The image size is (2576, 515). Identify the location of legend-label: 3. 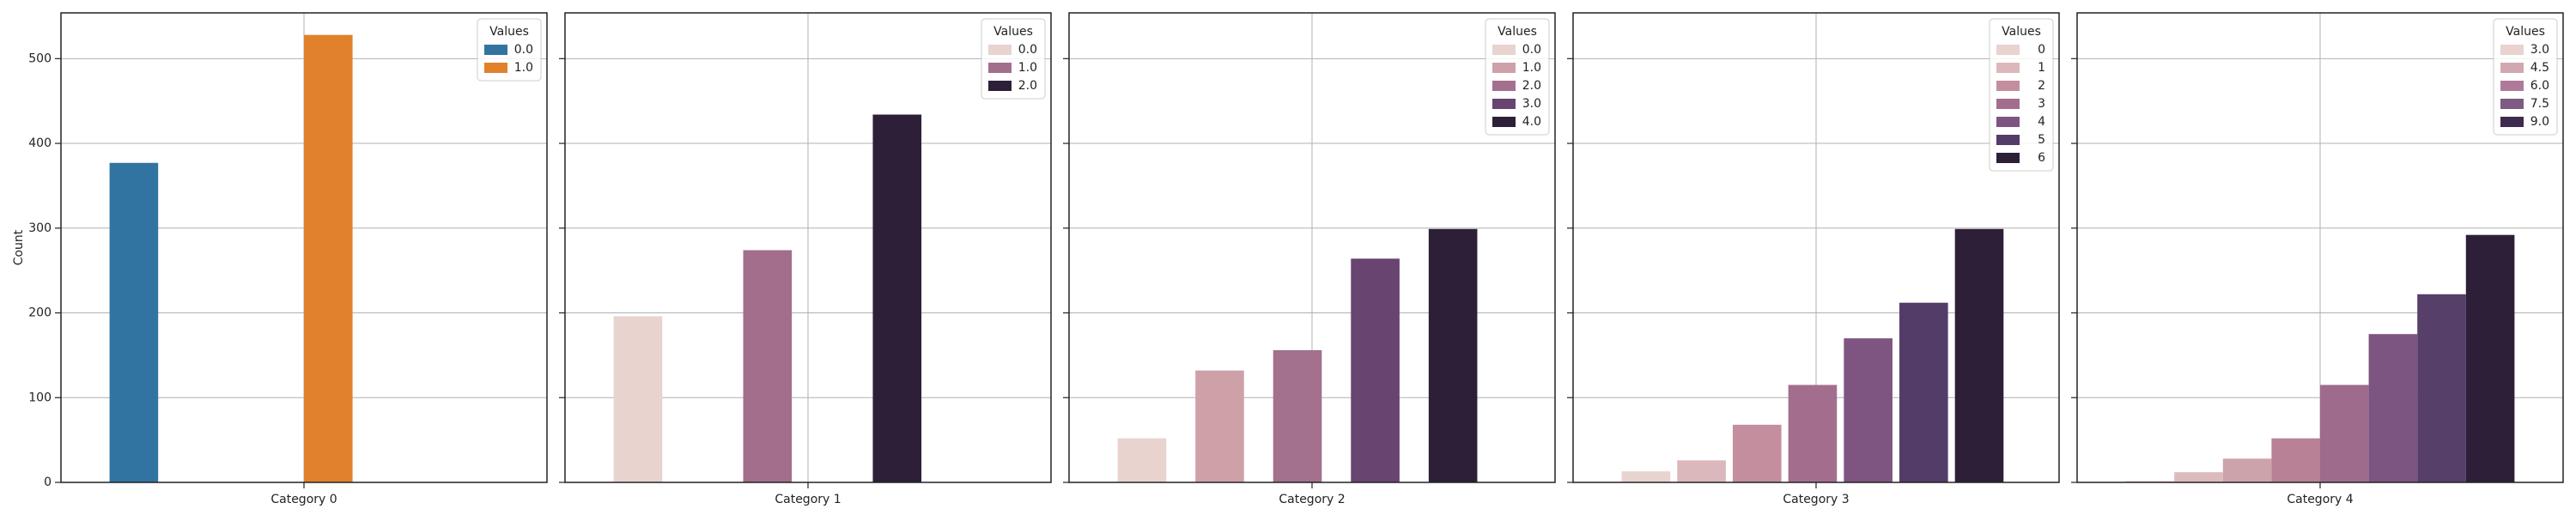
(2041, 104).